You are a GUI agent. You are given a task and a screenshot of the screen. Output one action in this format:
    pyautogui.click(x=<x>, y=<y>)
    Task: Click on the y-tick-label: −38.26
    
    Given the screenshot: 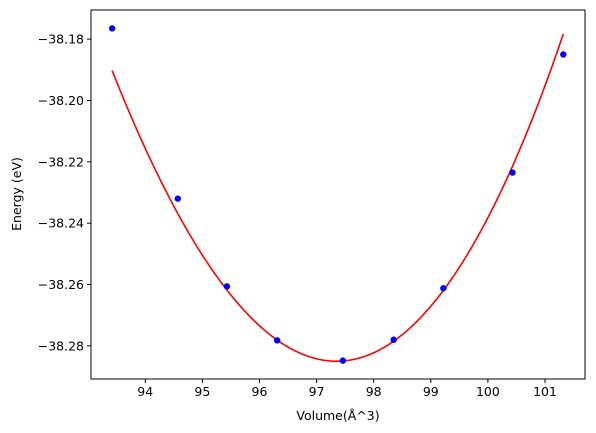 What is the action you would take?
    pyautogui.click(x=61, y=284)
    